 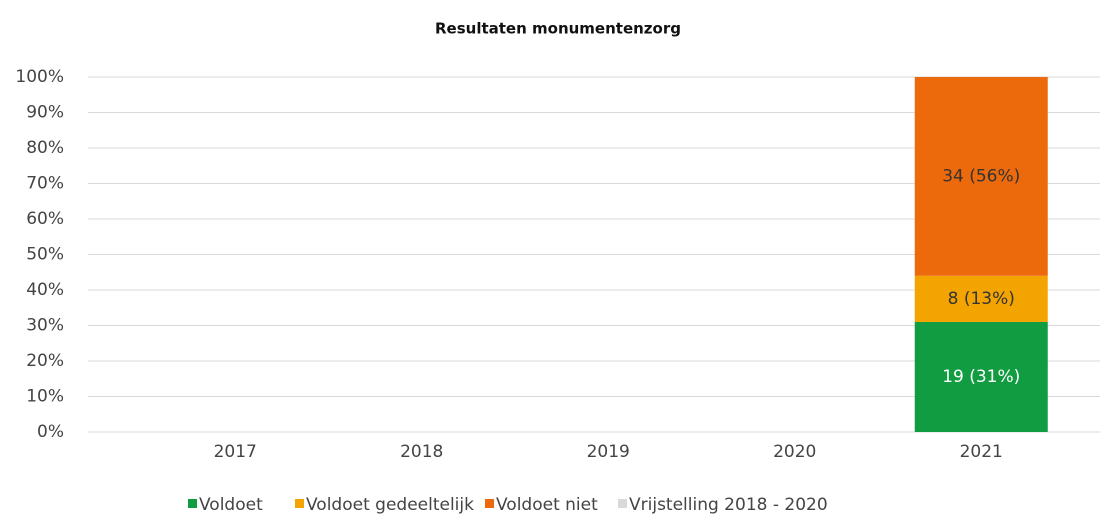 I want to click on x-tick-label: 2021, so click(x=981, y=452).